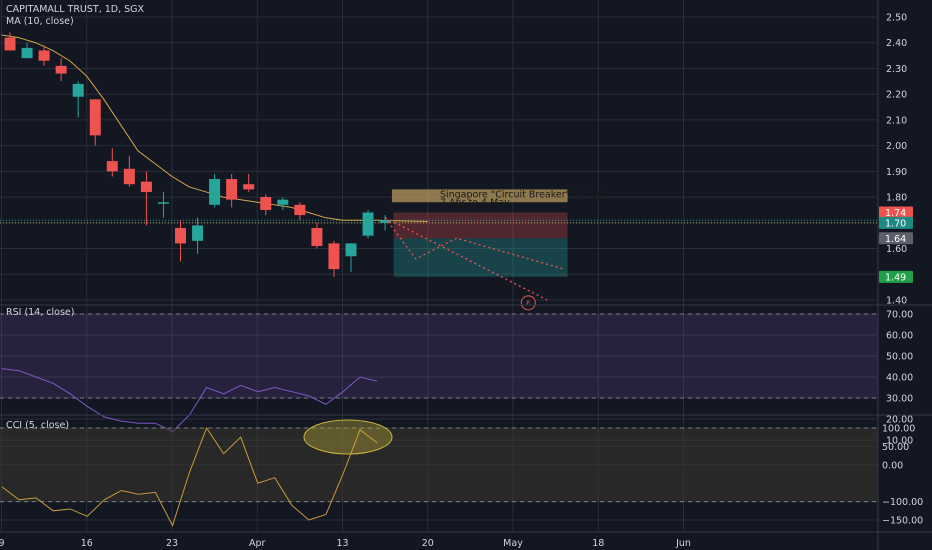 The height and width of the screenshot is (550, 932). I want to click on period-label-line1: Singapore "Circuit Breaker" Period, so click(521, 194).